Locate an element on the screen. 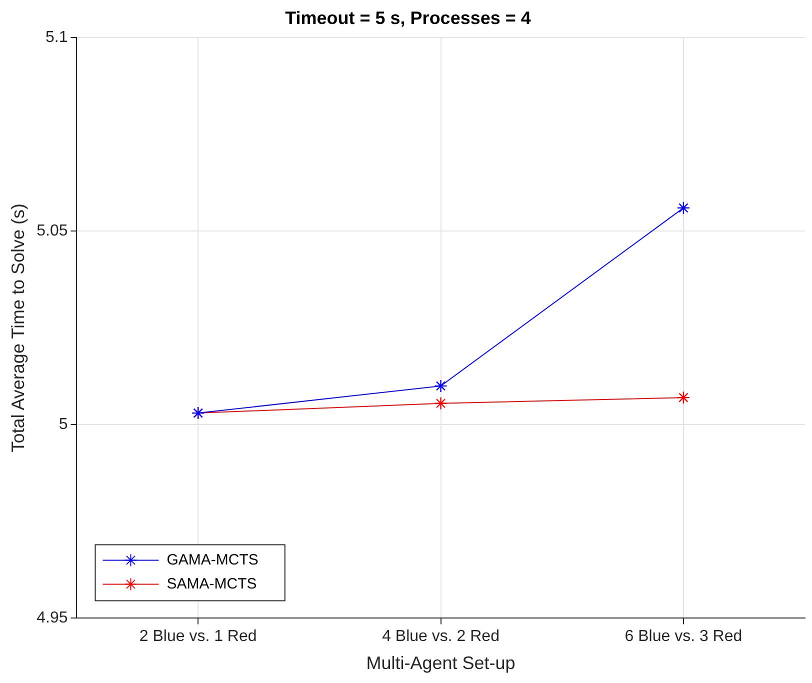 Image resolution: width=812 pixels, height=683 pixels. x-tick-label: 2 Blue vs. 1 Red is located at coordinates (198, 637).